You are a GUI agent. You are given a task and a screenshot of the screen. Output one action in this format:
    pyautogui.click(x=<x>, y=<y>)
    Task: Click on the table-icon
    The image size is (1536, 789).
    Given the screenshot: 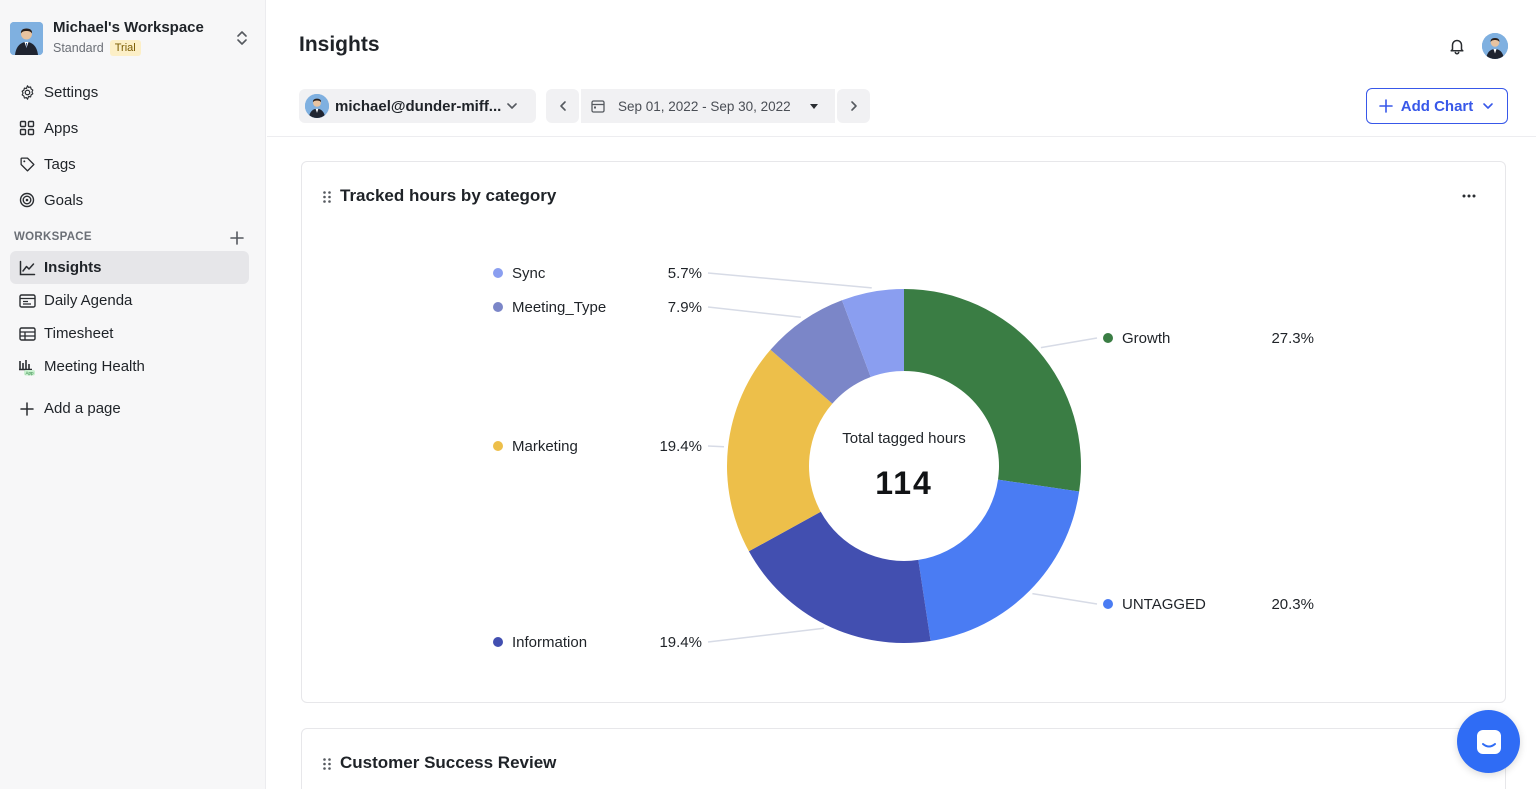 What is the action you would take?
    pyautogui.click(x=27, y=334)
    